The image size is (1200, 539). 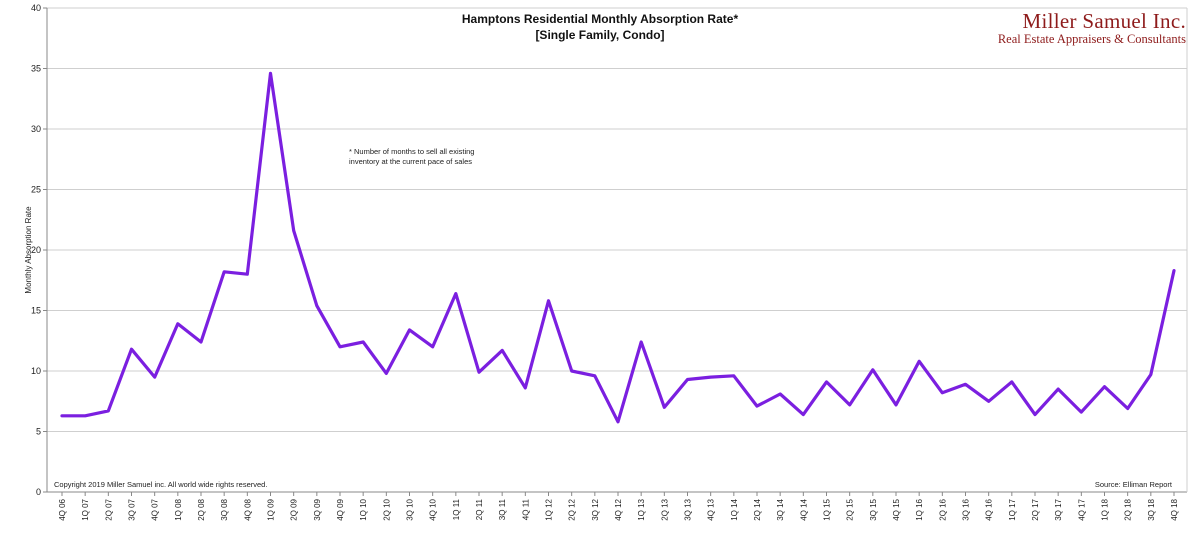 What do you see at coordinates (38, 492) in the screenshot?
I see `y-tick-label: 0` at bounding box center [38, 492].